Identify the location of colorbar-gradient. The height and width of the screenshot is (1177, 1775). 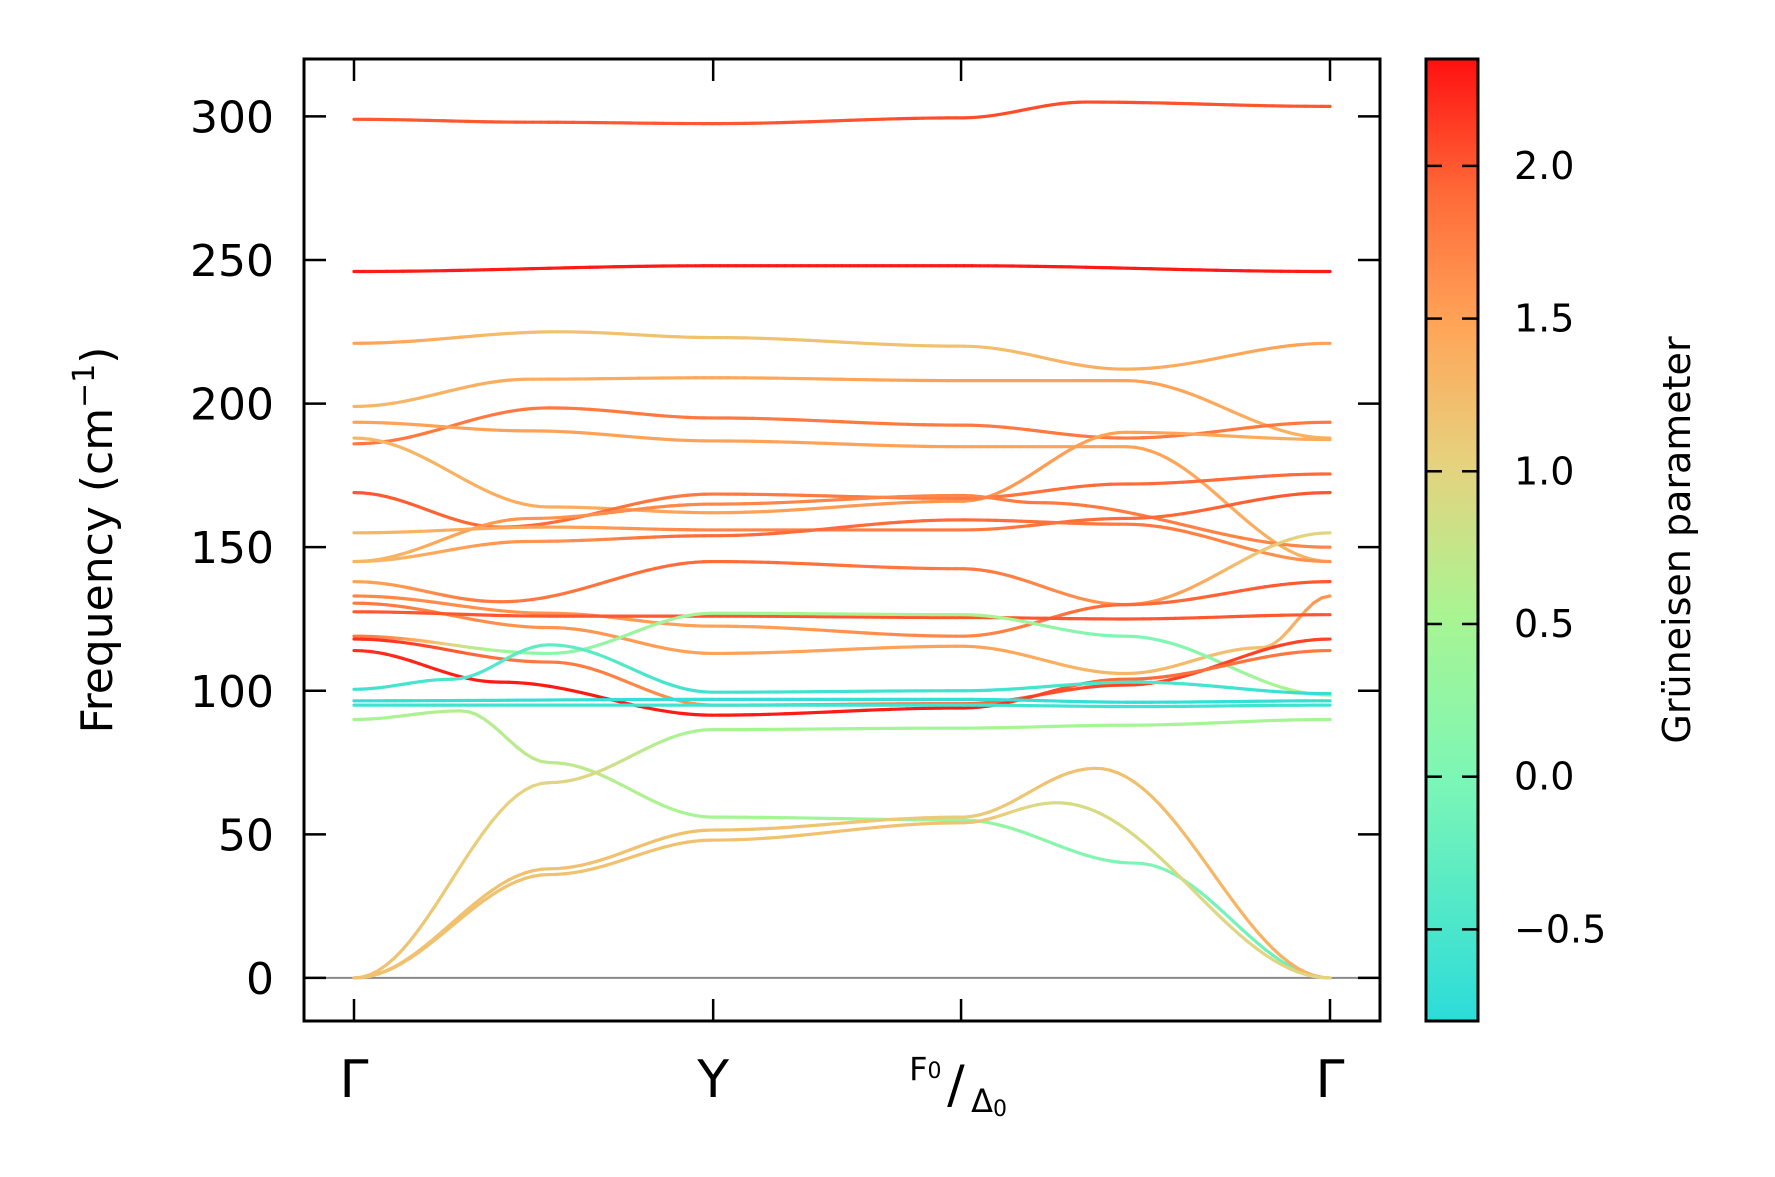
(1452, 540).